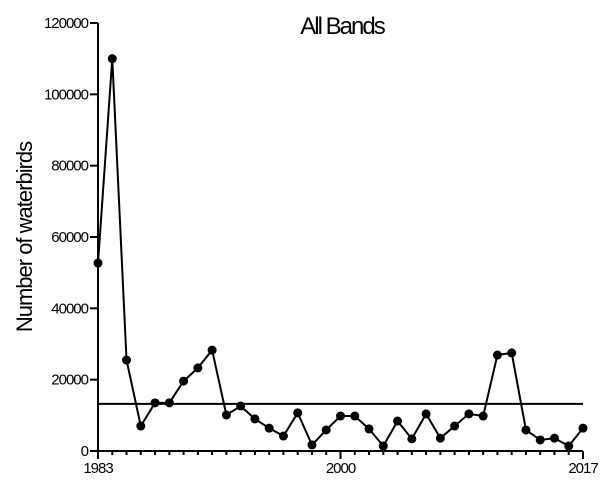 This screenshot has width=604, height=490. I want to click on x-tick-label: 2017, so click(583, 468).